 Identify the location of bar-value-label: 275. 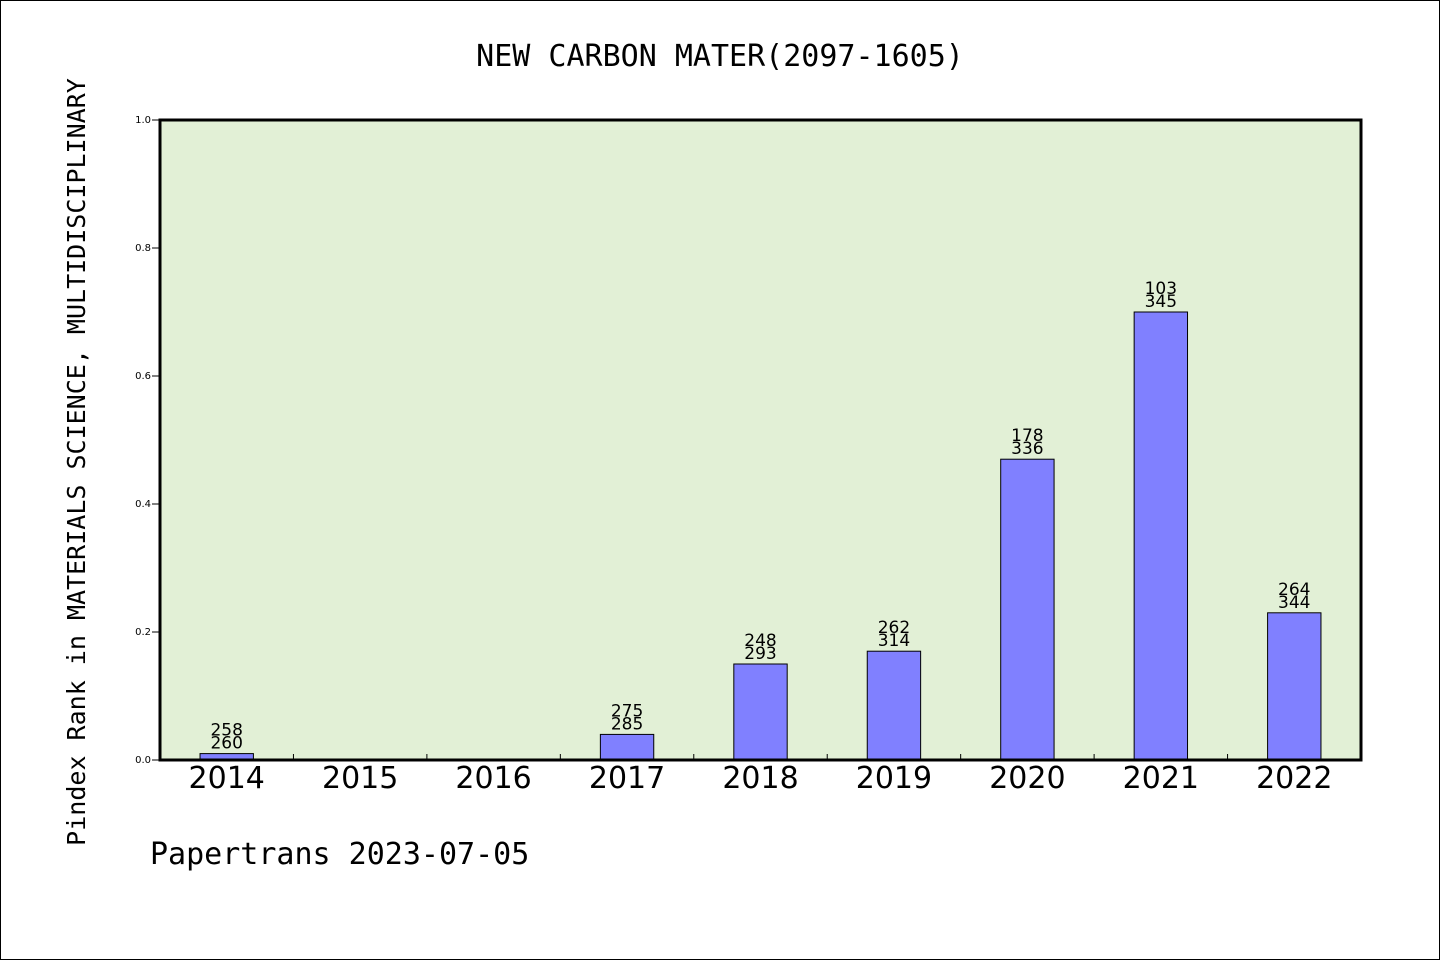
(627, 711).